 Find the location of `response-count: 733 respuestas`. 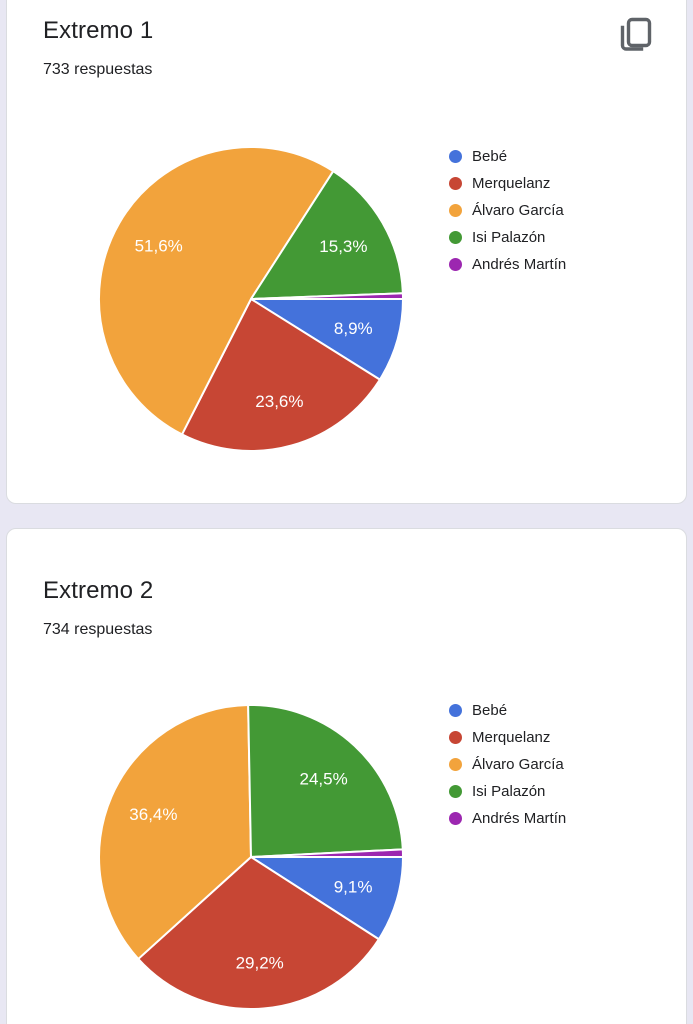

response-count: 733 respuestas is located at coordinates (98, 69).